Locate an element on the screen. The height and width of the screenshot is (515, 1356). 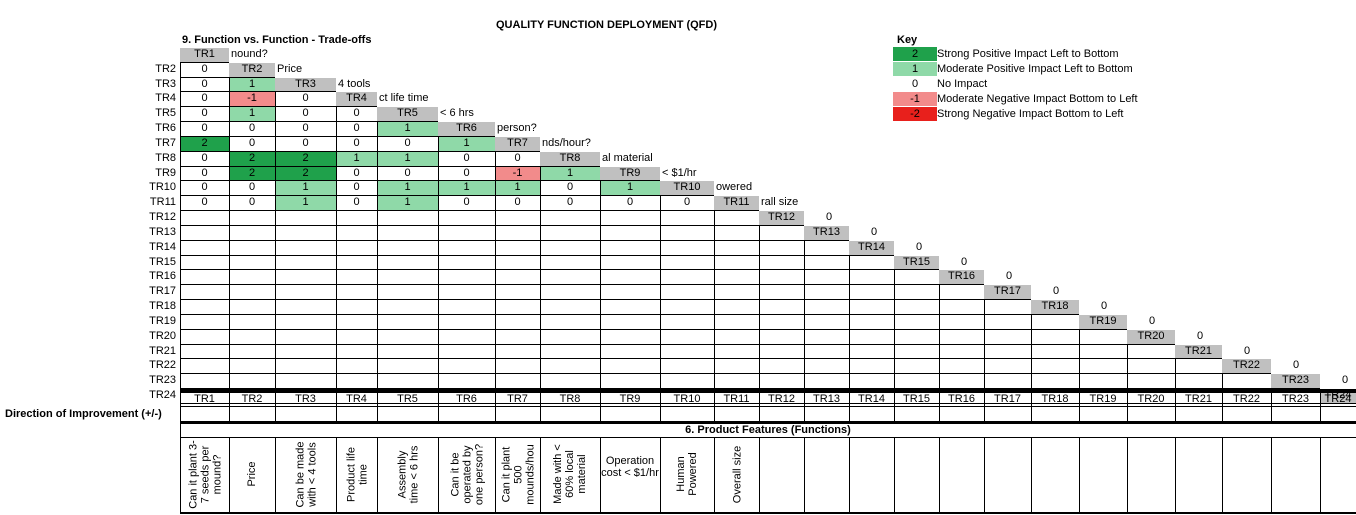
diagonal-header: TR1 is located at coordinates (204, 55).